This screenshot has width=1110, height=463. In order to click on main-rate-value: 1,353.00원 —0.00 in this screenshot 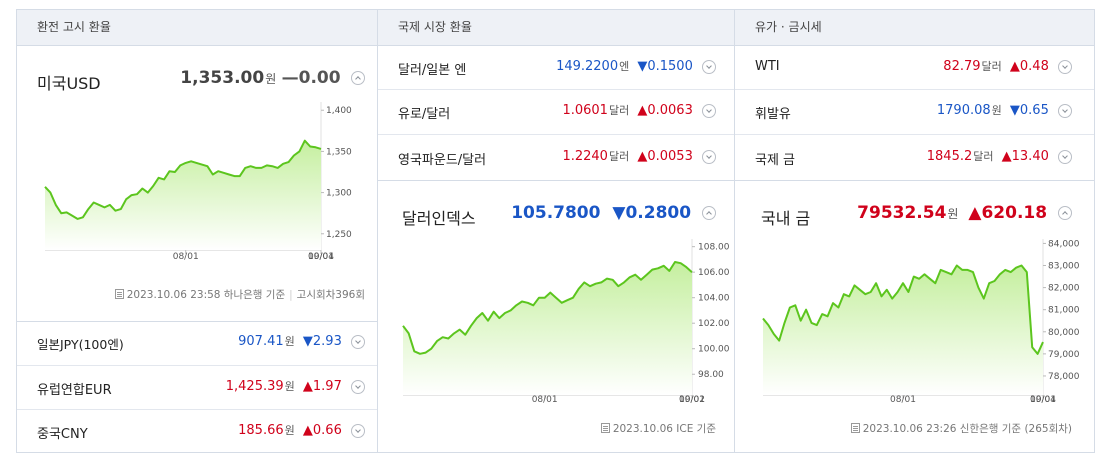, I will do `click(272, 78)`.